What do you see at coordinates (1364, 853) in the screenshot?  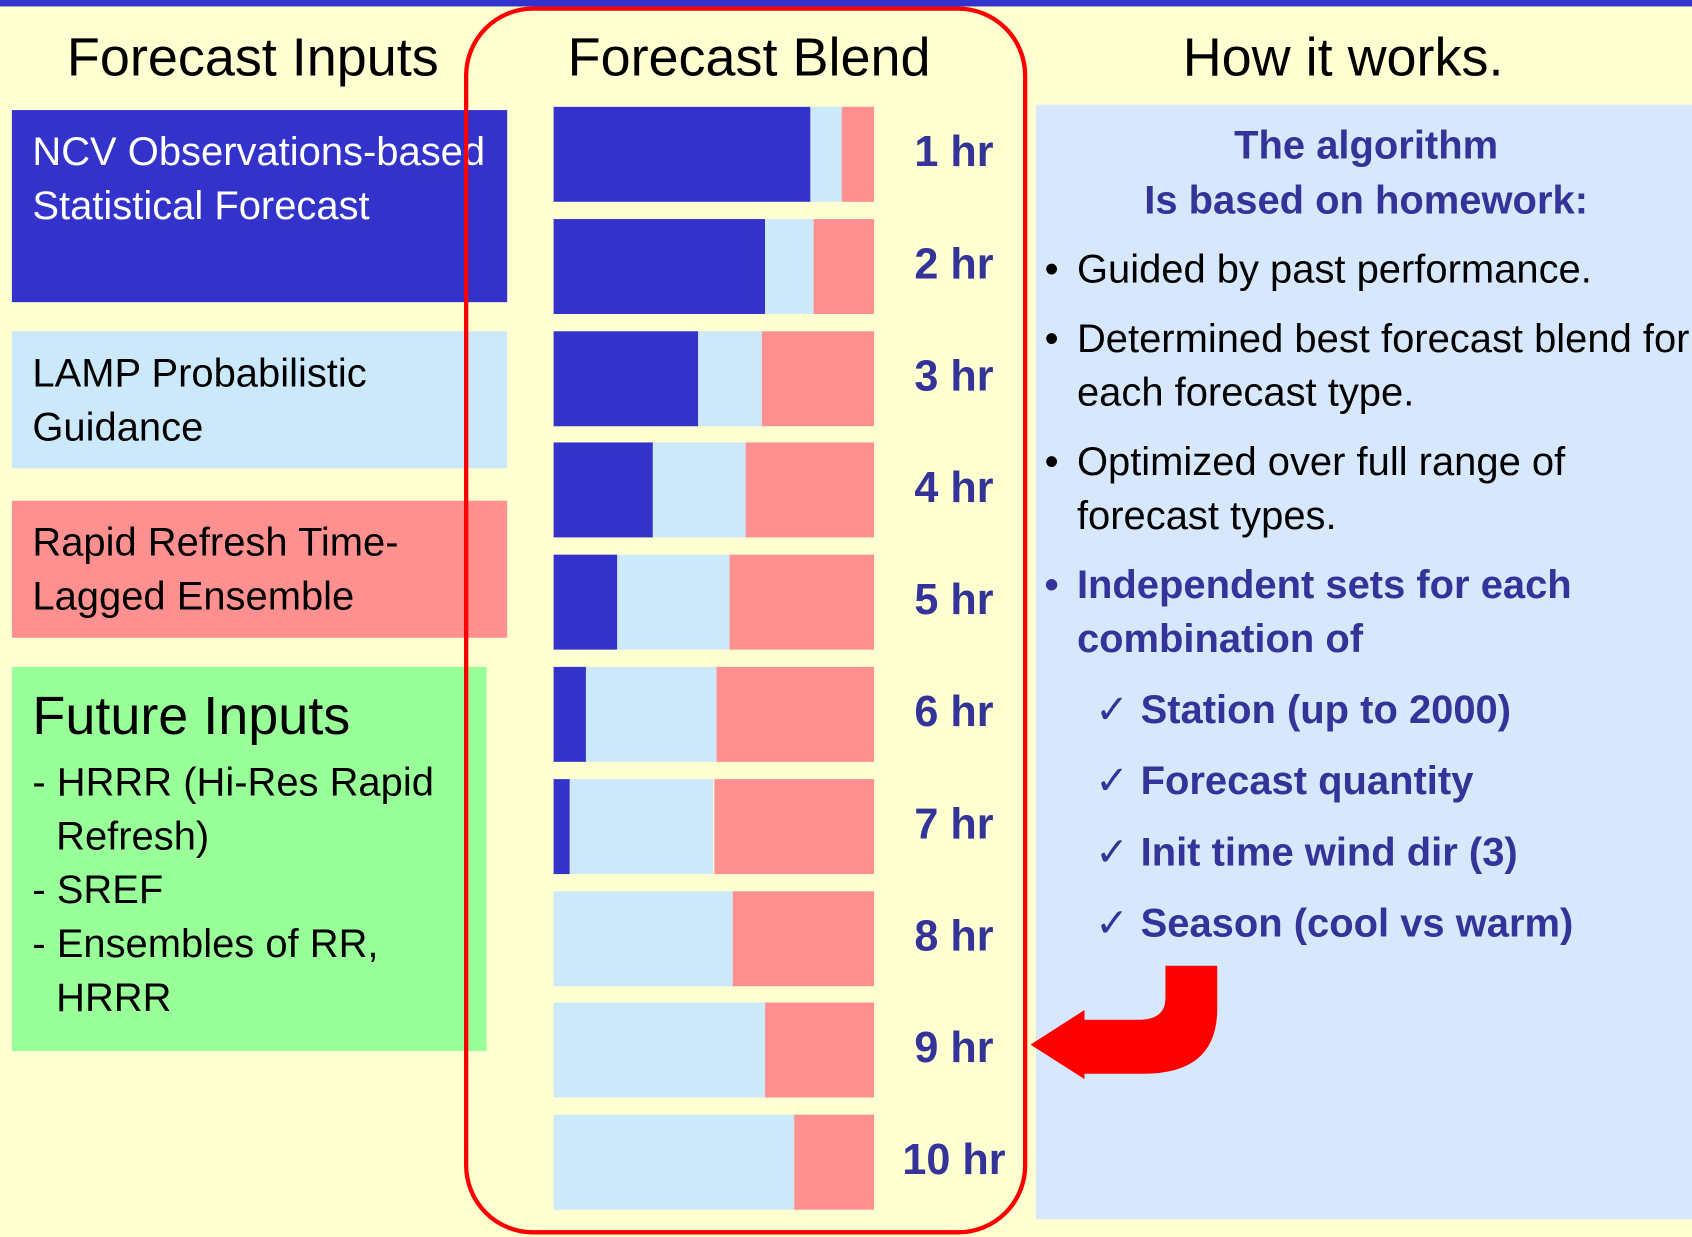 I see `check-item: Init time wind dir (3)` at bounding box center [1364, 853].